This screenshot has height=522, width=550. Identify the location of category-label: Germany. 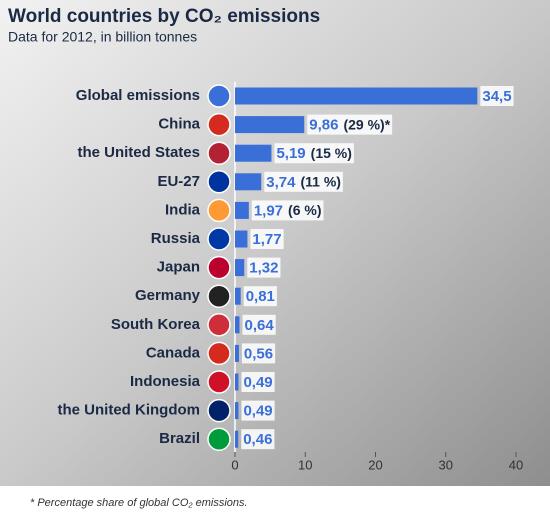
(168, 295).